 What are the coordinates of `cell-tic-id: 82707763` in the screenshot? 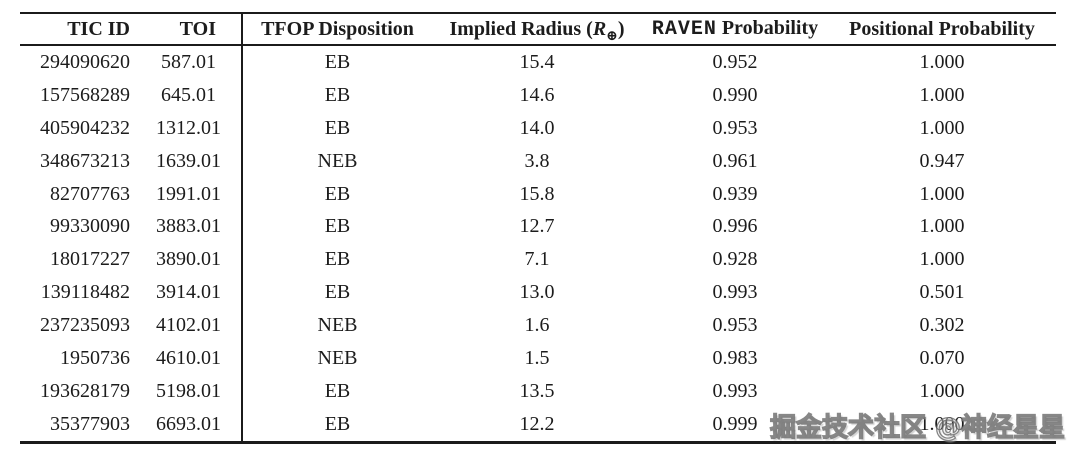 It's located at (90, 193).